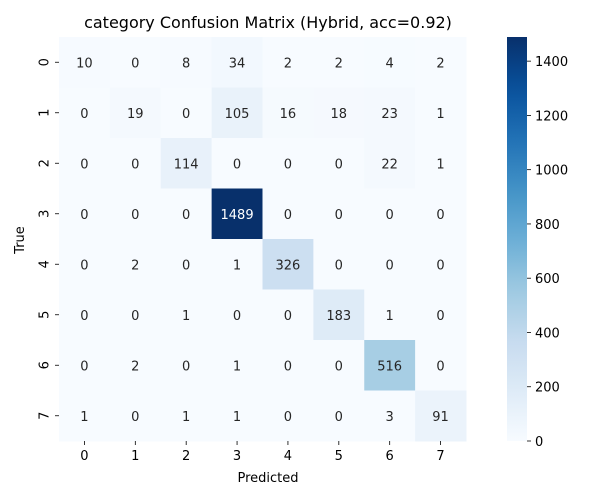 The height and width of the screenshot is (500, 600). What do you see at coordinates (45, 315) in the screenshot?
I see `y-tick-label: 5` at bounding box center [45, 315].